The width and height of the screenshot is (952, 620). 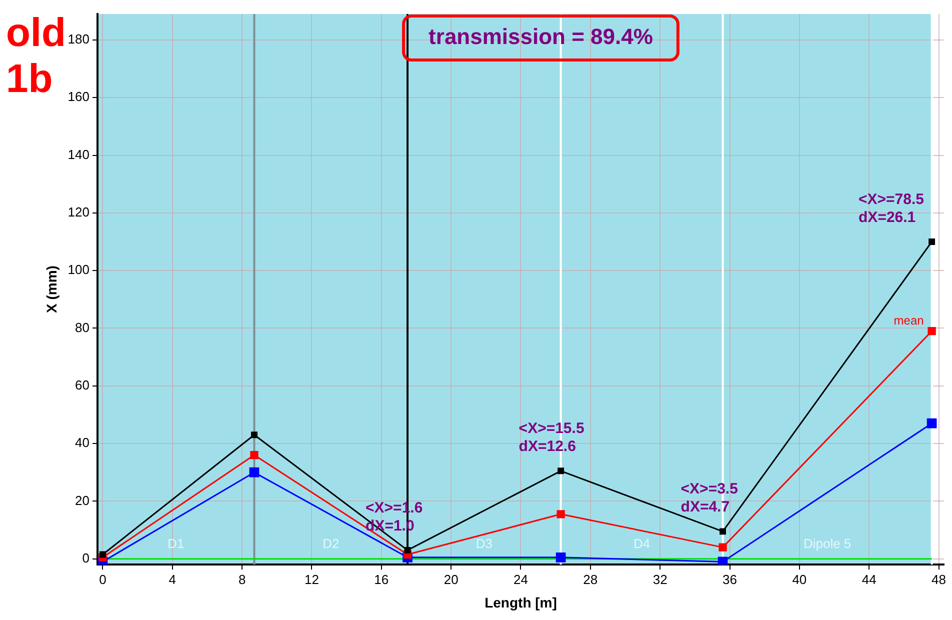 I want to click on x-tick-label: 16, so click(x=381, y=579).